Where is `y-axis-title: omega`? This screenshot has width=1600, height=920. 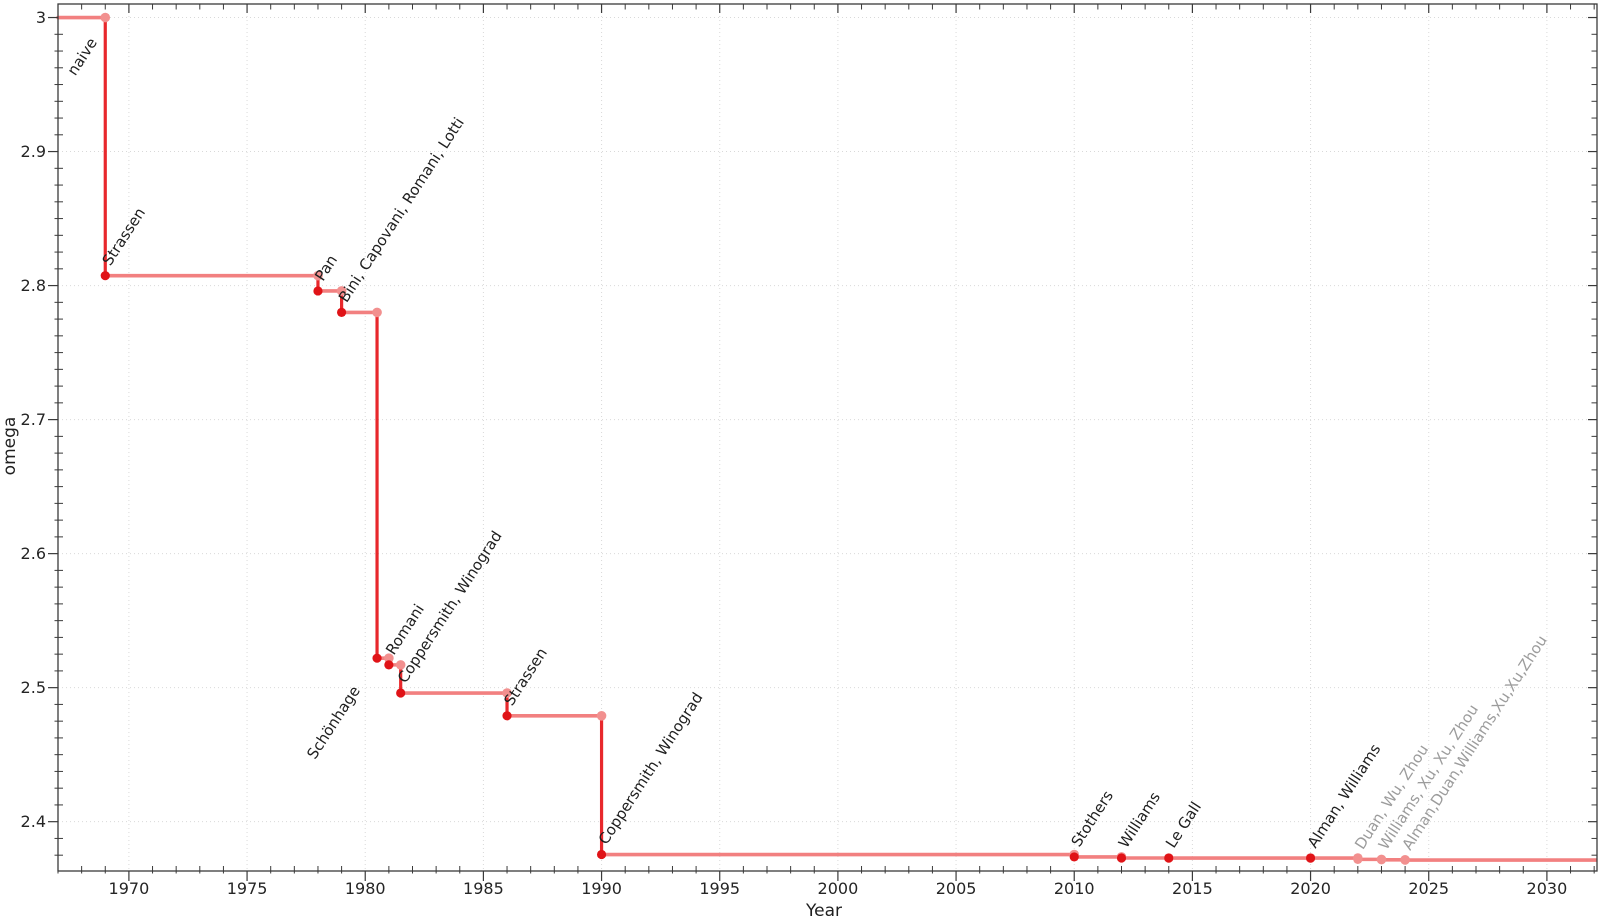
y-axis-title: omega is located at coordinates (10, 446).